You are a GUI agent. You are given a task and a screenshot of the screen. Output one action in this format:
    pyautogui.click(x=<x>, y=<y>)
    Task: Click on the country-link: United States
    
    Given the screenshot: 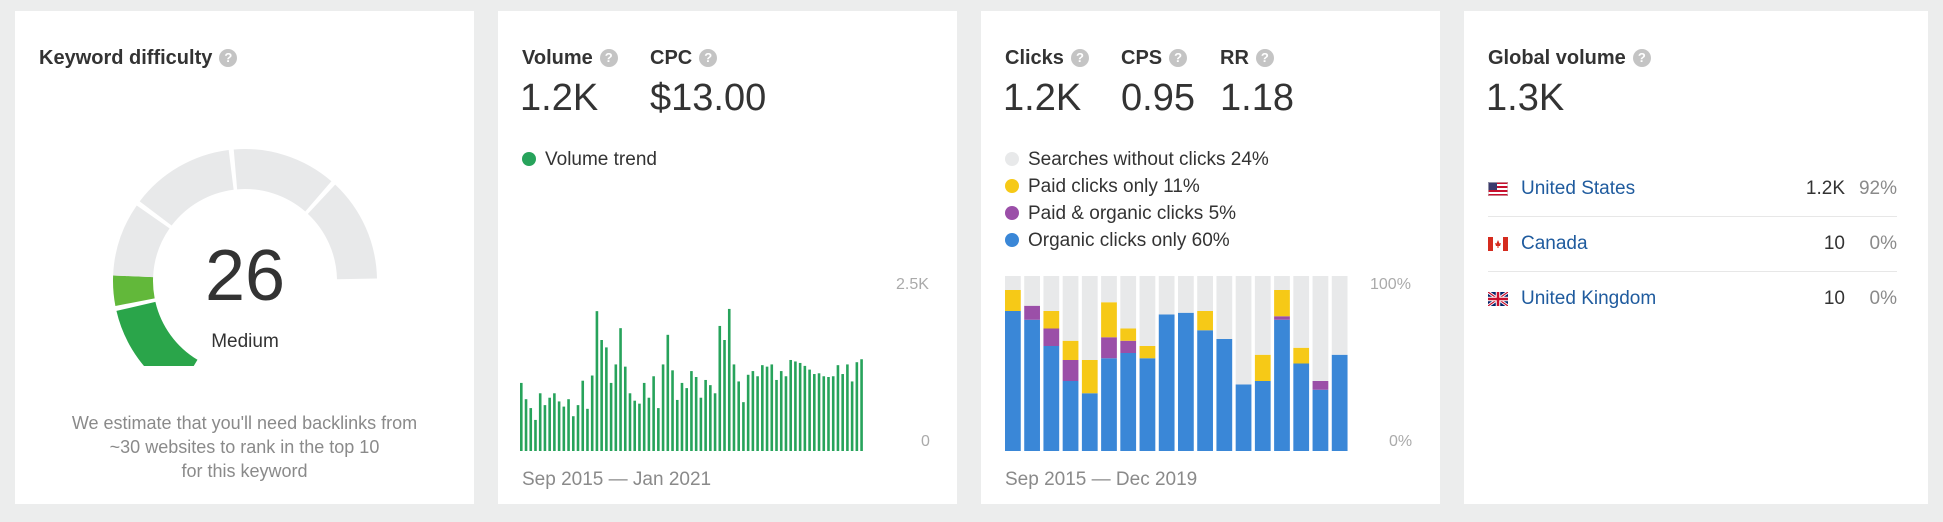 What is the action you would take?
    pyautogui.click(x=1578, y=188)
    